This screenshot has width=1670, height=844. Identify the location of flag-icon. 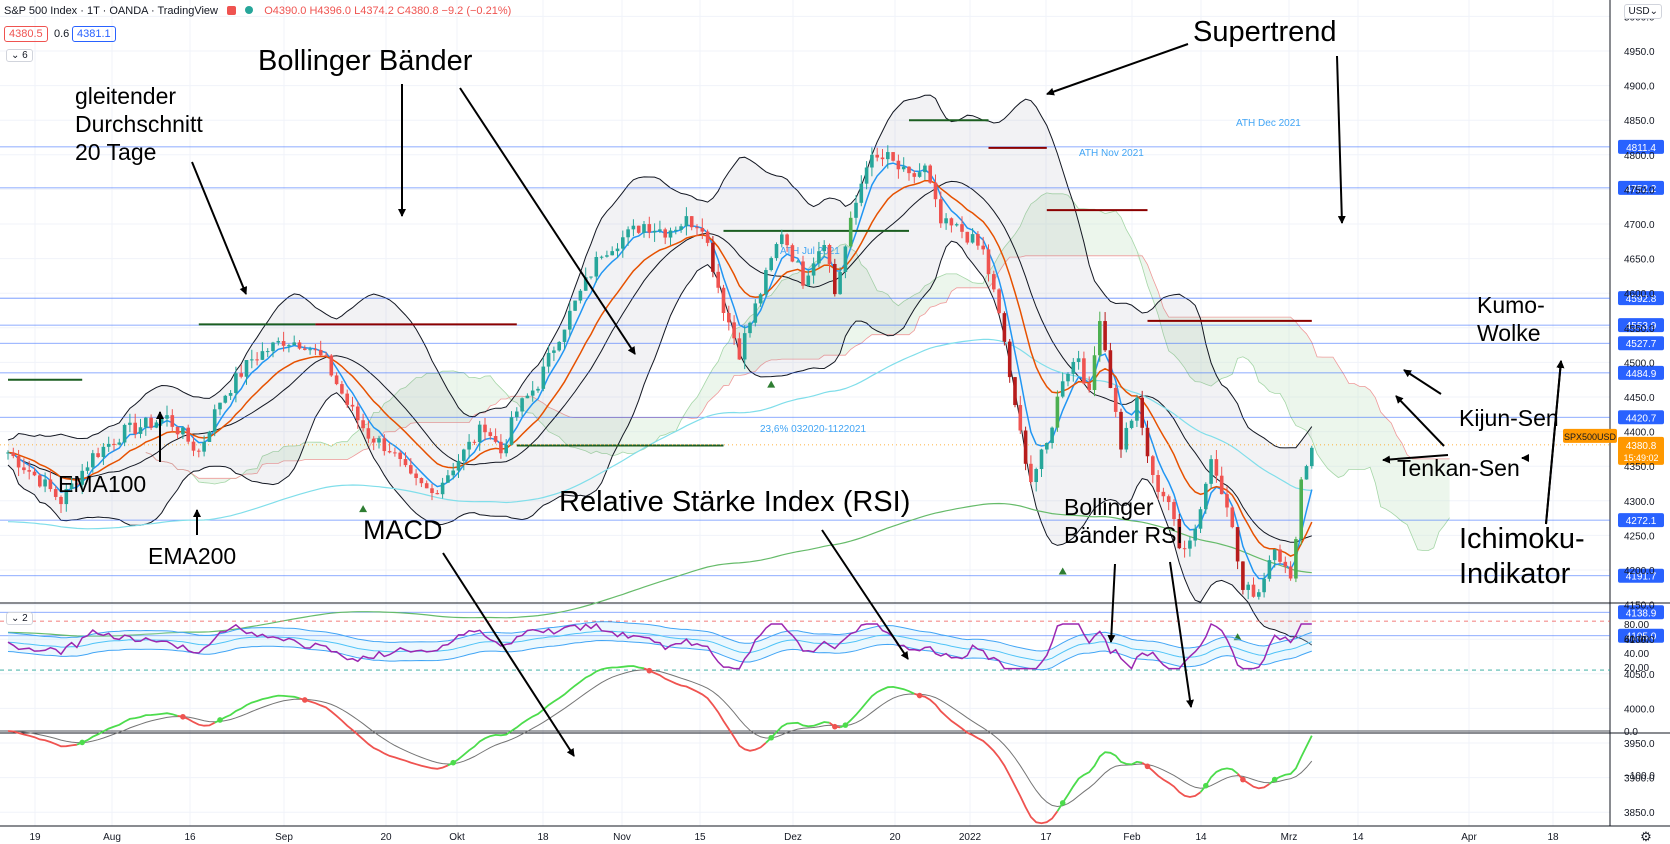
(232, 10).